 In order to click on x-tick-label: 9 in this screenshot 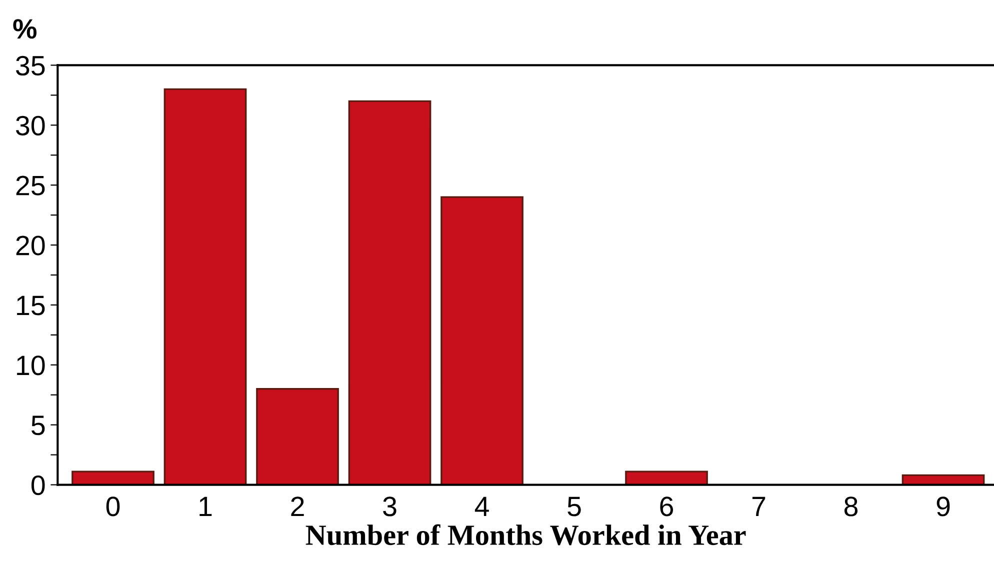, I will do `click(943, 506)`.